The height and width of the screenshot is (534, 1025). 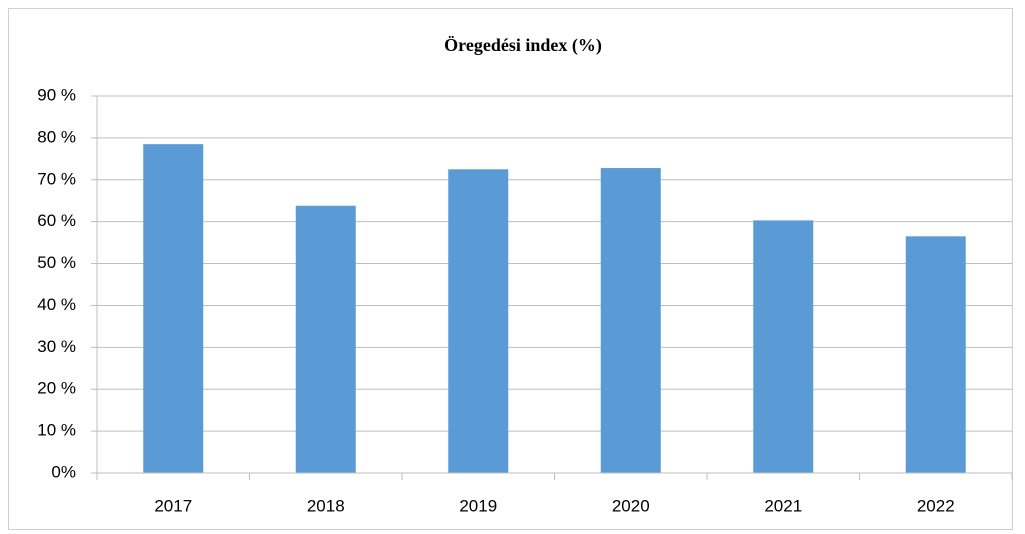 I want to click on x-tick-label: 2019, so click(x=478, y=505).